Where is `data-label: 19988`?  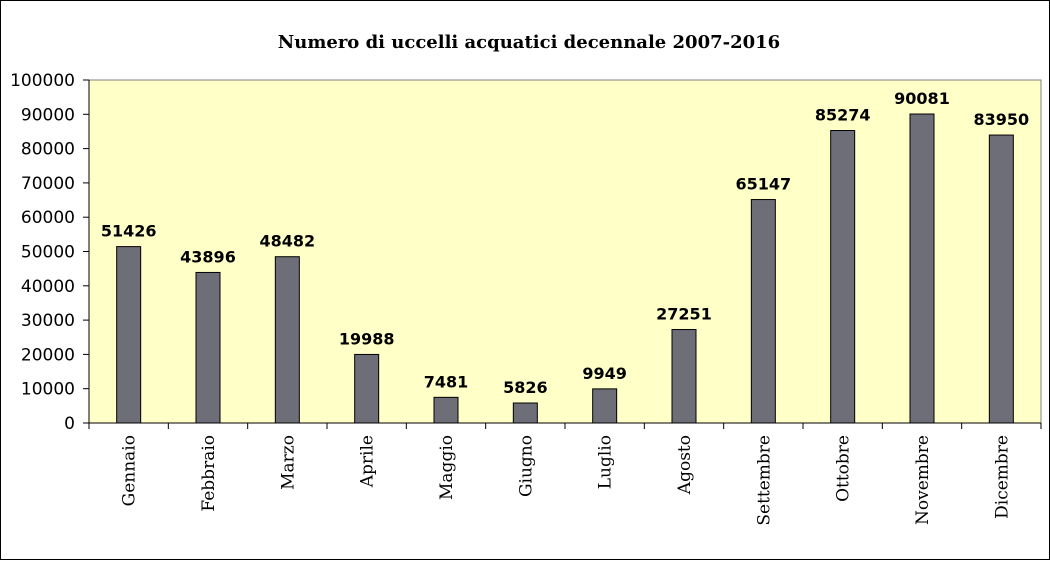 data-label: 19988 is located at coordinates (367, 338).